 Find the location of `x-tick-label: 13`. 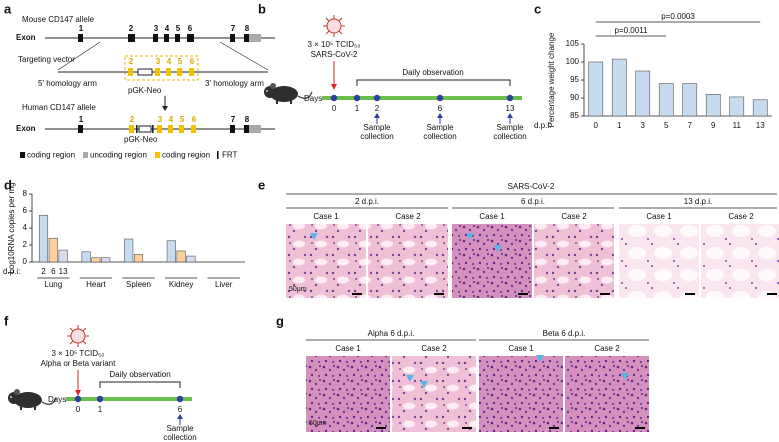

x-tick-label: 13 is located at coordinates (760, 125).